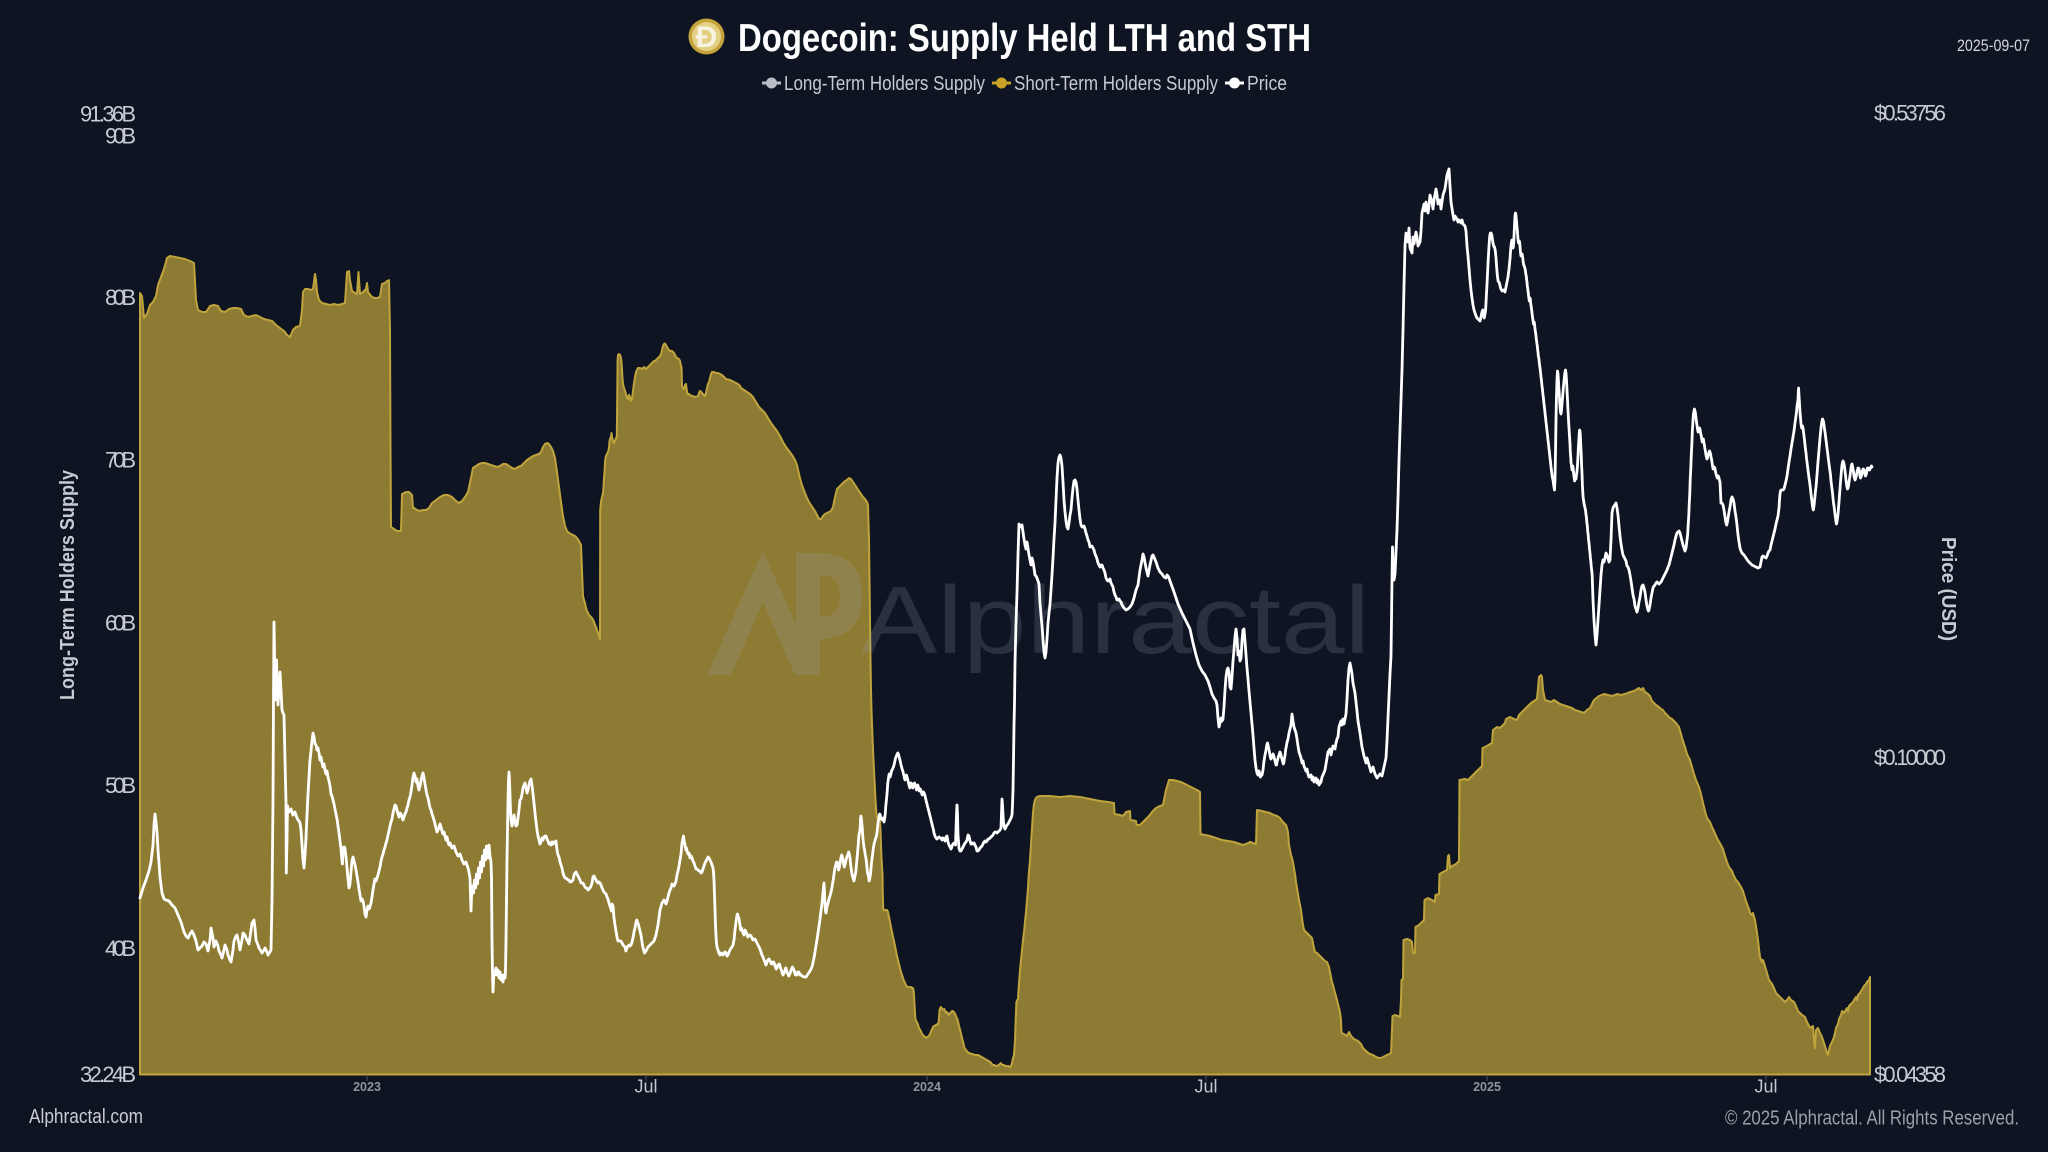  Describe the element at coordinates (1910, 1074) in the screenshot. I see `svg-text: $0.04358` at that location.